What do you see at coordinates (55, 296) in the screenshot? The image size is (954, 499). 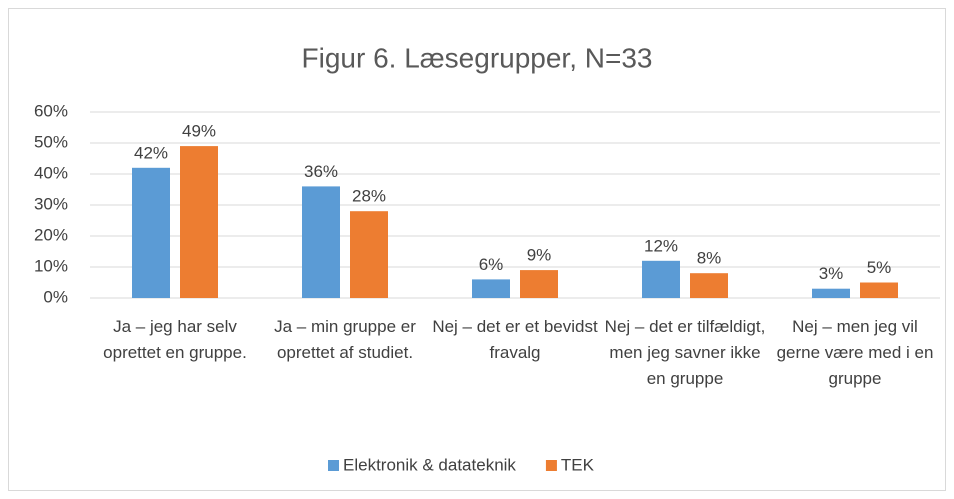 I see `y-tick-label: 0%` at bounding box center [55, 296].